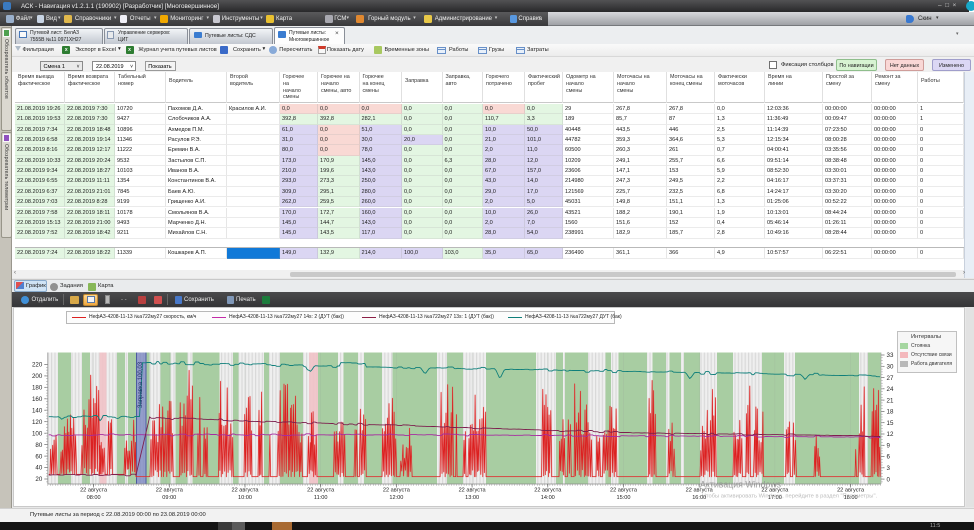  What do you see at coordinates (890, 378) in the screenshot?
I see `svg-text: 27` at bounding box center [890, 378].